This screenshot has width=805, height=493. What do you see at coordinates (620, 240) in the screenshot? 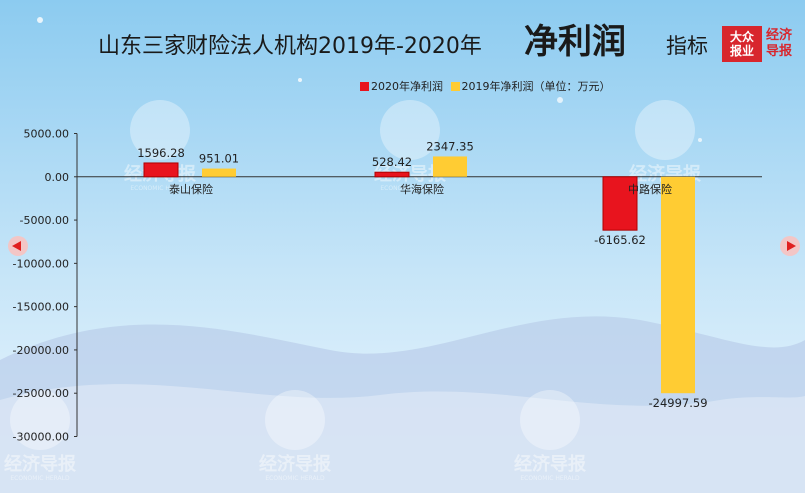
I see `data-label: -6165.62` at bounding box center [620, 240].